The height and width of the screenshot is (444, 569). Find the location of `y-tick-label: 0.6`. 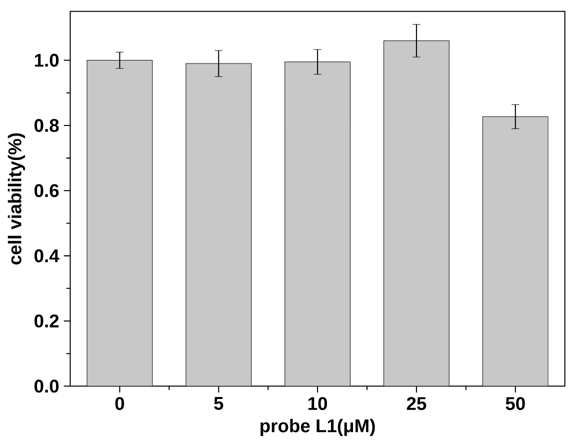

y-tick-label: 0.6 is located at coordinates (46, 191).